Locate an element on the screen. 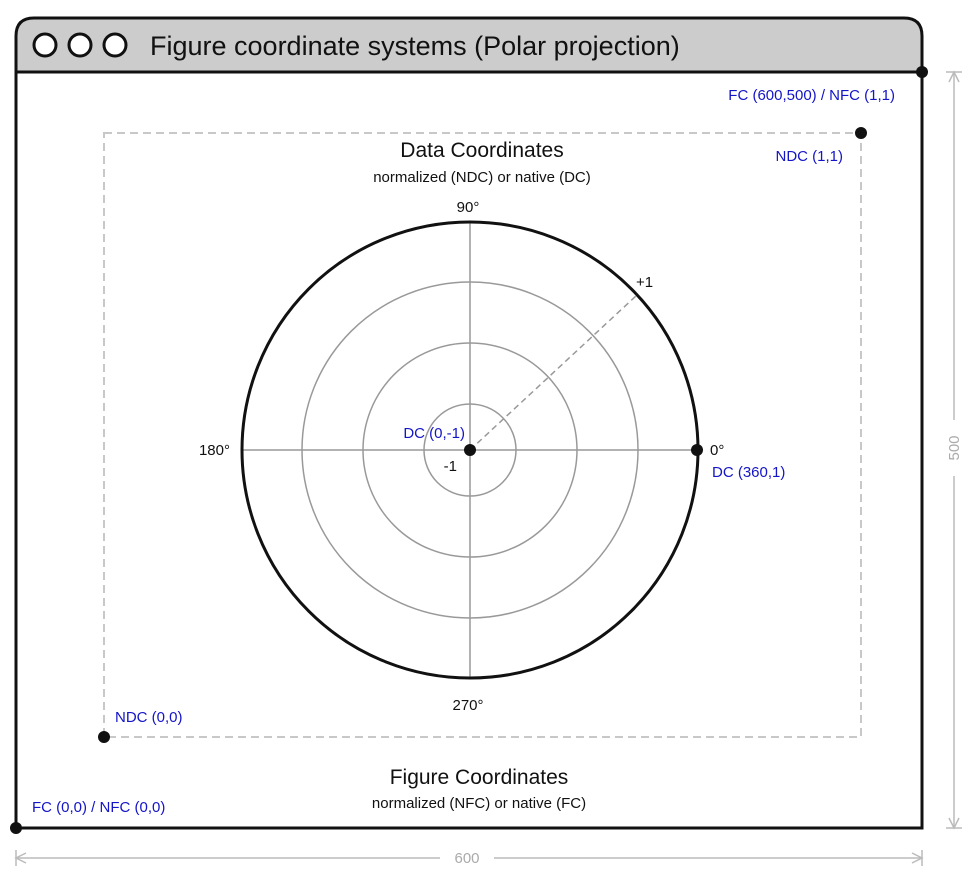 The height and width of the screenshot is (883, 972). angle-label-90: 90° is located at coordinates (468, 207).